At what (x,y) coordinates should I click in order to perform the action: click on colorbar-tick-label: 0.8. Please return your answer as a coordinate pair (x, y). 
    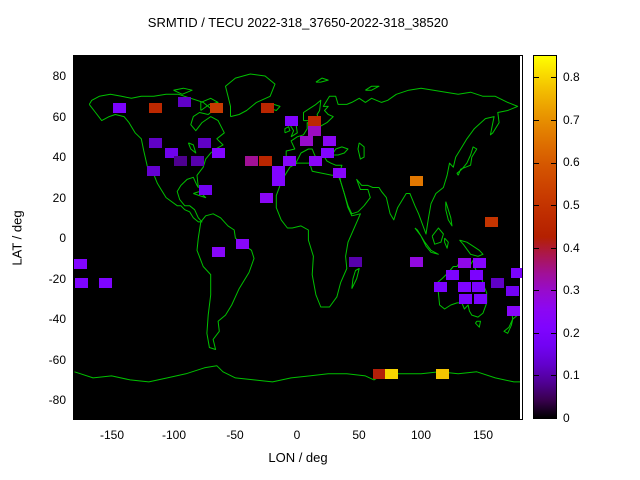
    Looking at the image, I should click on (571, 77).